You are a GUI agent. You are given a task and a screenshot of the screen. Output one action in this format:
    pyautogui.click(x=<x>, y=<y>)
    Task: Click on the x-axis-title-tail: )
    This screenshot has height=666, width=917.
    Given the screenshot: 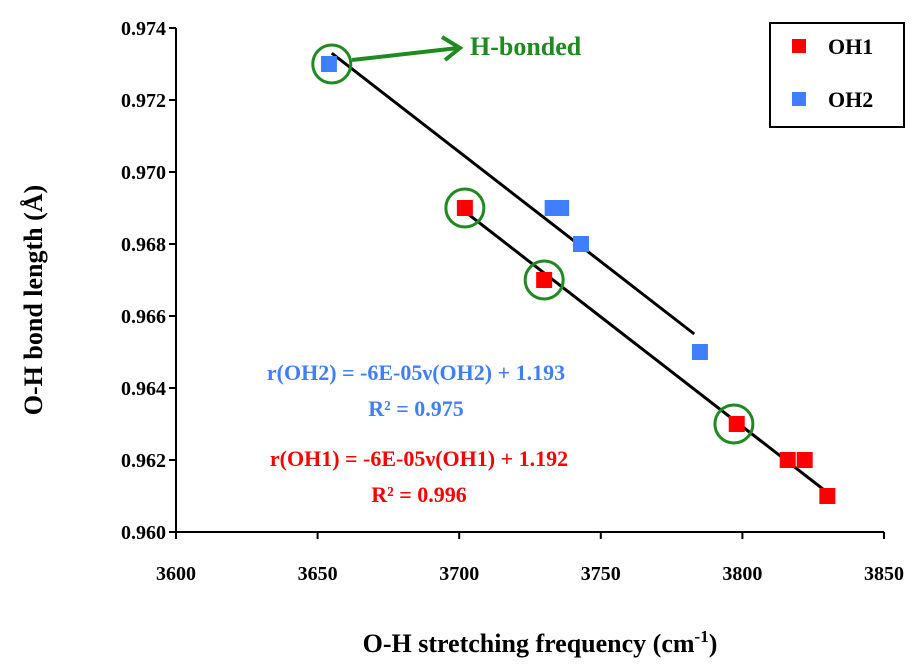 What is the action you would take?
    pyautogui.click(x=713, y=643)
    